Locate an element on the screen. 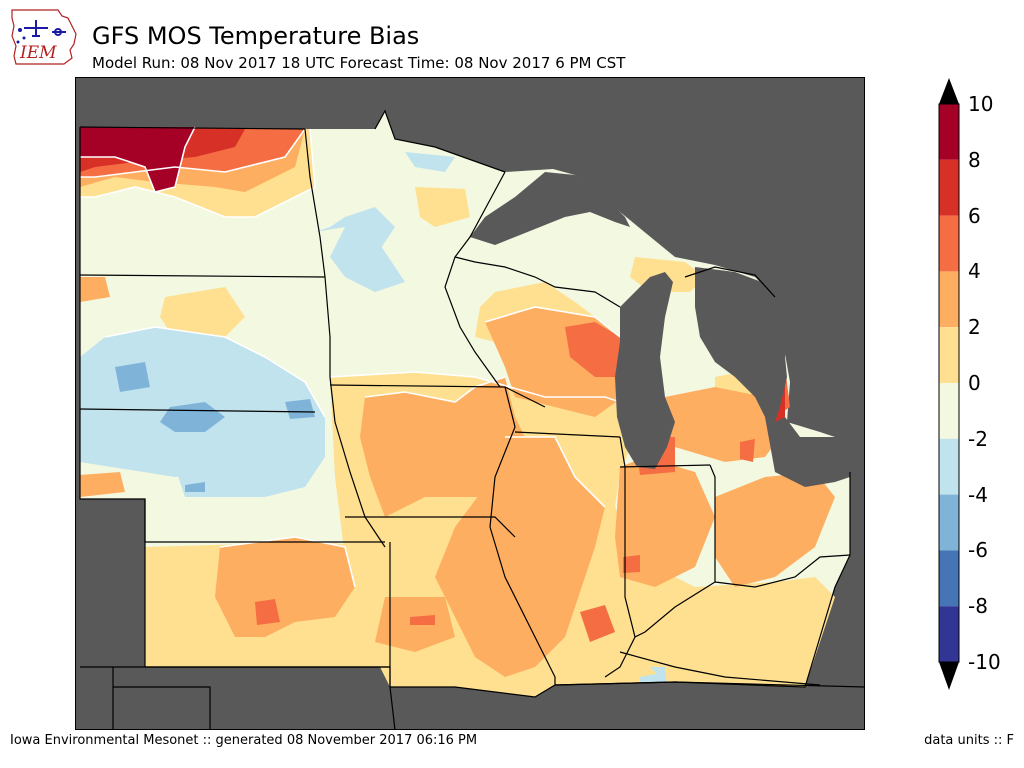  contour-fill-neg4-neg6 is located at coordinates (215, 427).